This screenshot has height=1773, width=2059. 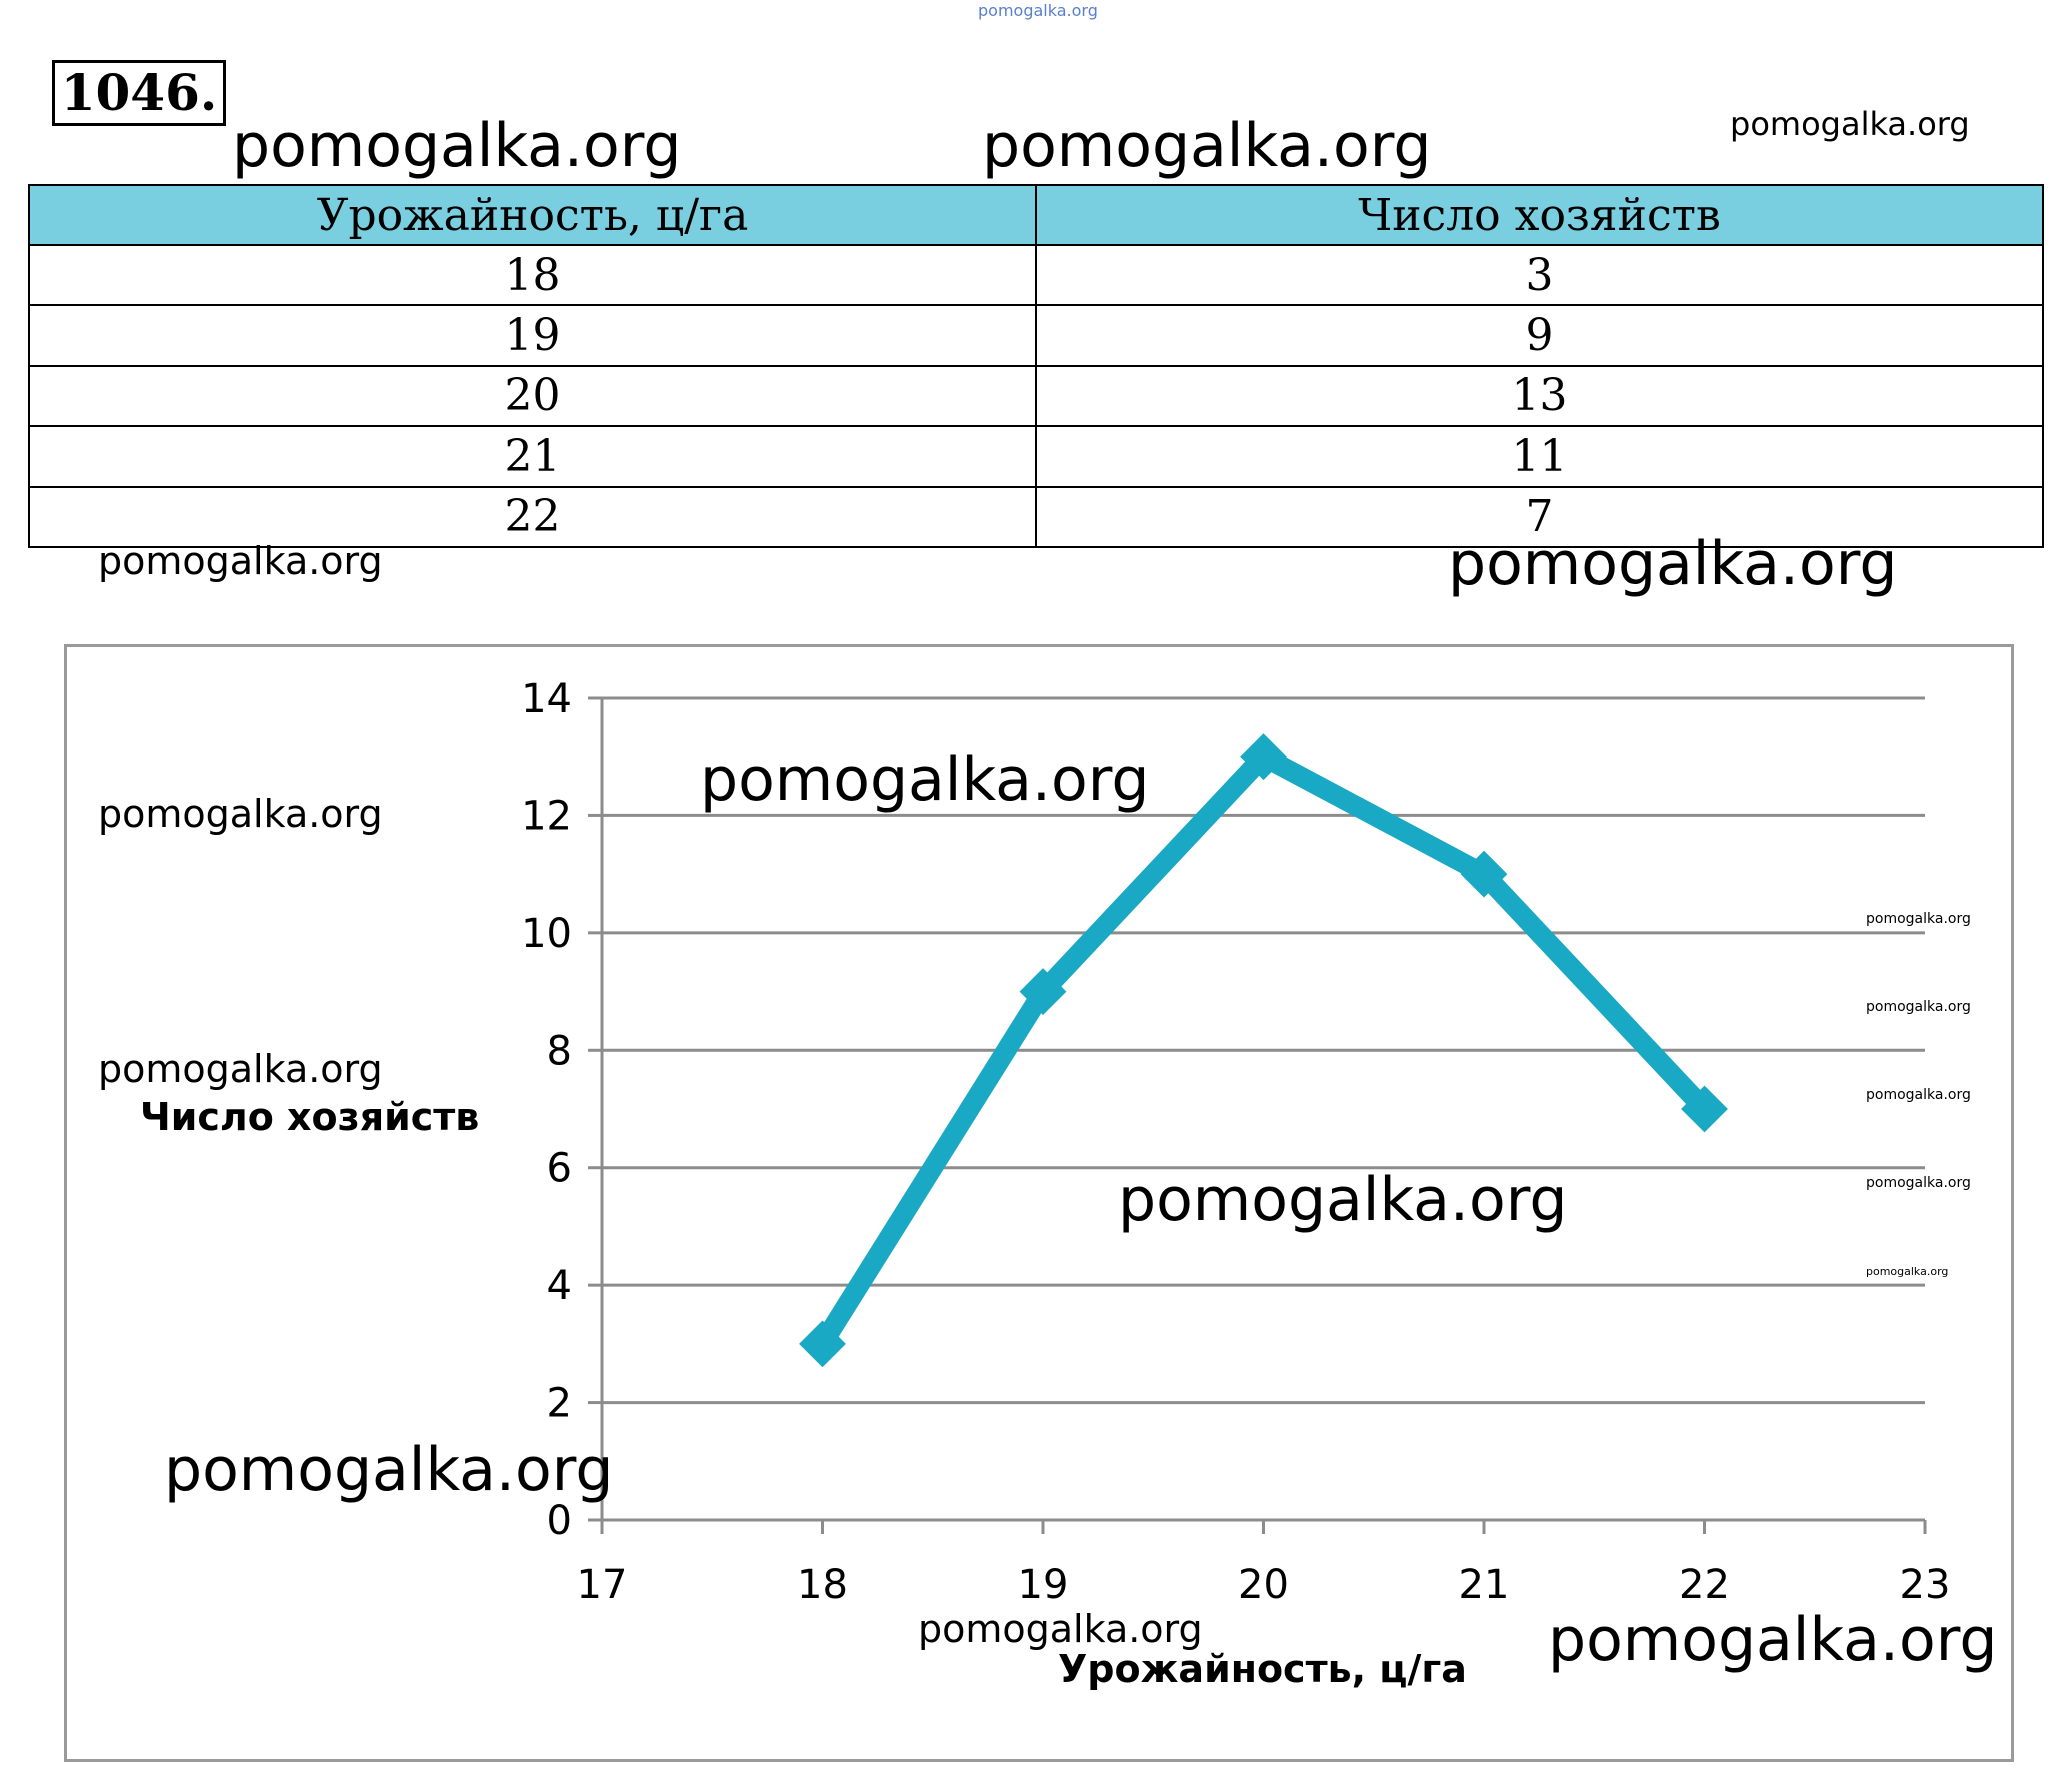 What do you see at coordinates (139, 93) in the screenshot?
I see `problem-number: 1046.` at bounding box center [139, 93].